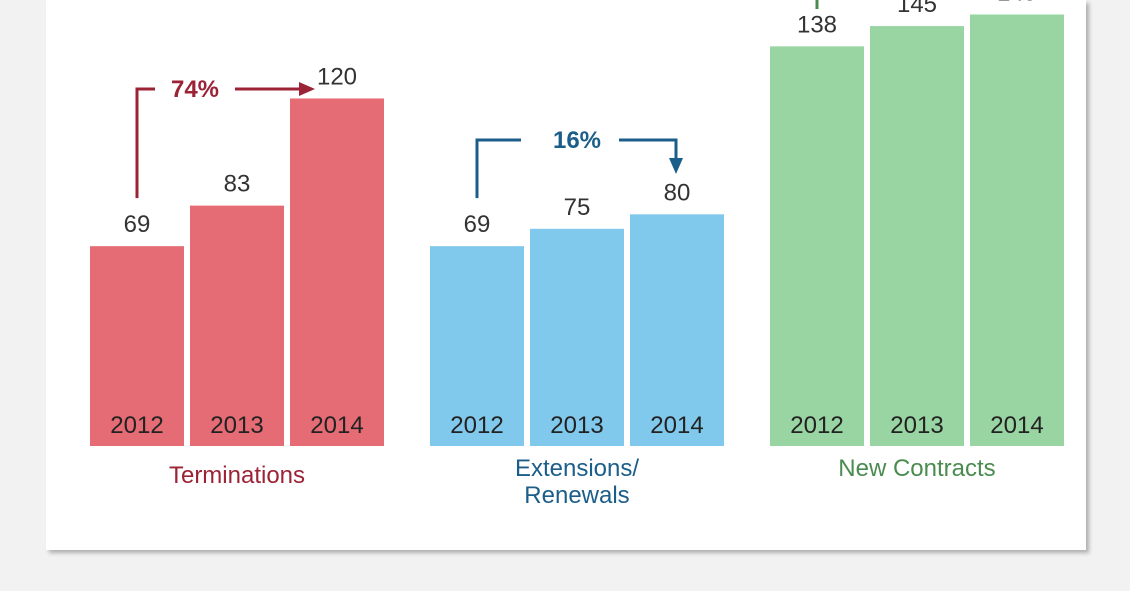 This screenshot has width=1130, height=591. Describe the element at coordinates (195, 89) in the screenshot. I see `change-percent-label: 74%` at that location.